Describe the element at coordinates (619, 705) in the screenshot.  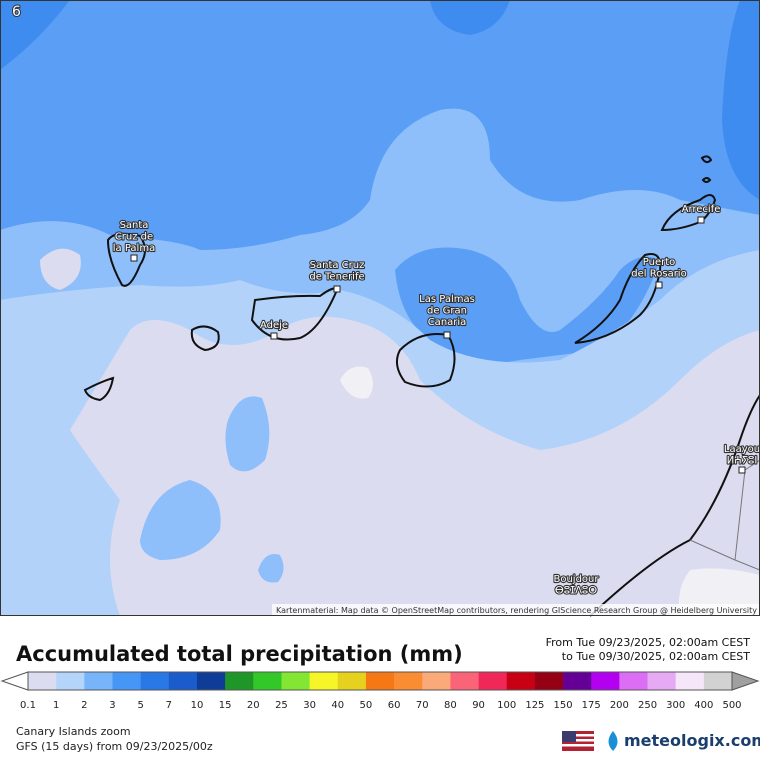
I see `tick-label: 200` at that location.